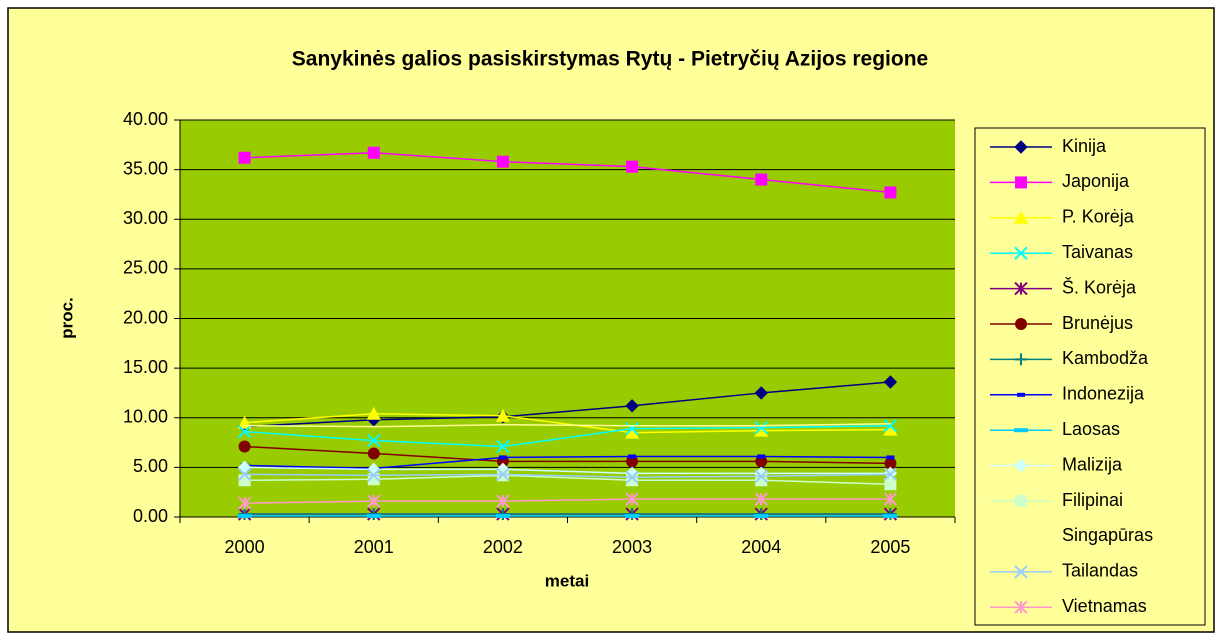  What do you see at coordinates (1098, 217) in the screenshot?
I see `legend-label: P. Korėja` at bounding box center [1098, 217].